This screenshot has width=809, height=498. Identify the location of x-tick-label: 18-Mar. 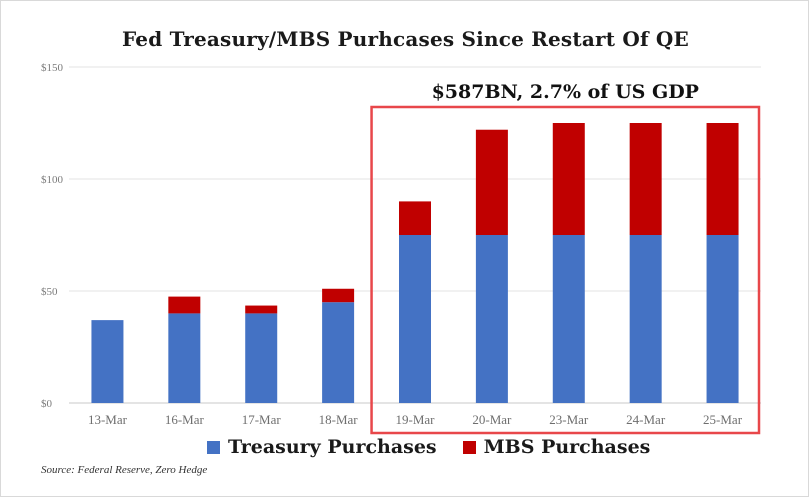
(339, 419).